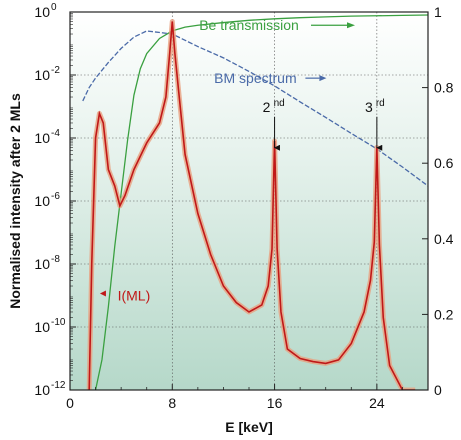  What do you see at coordinates (55, 133) in the screenshot?
I see `y-tick-exponent-2: -4` at bounding box center [55, 133].